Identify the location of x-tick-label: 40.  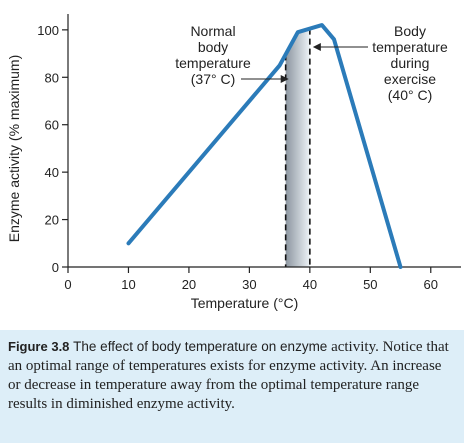
(310, 284).